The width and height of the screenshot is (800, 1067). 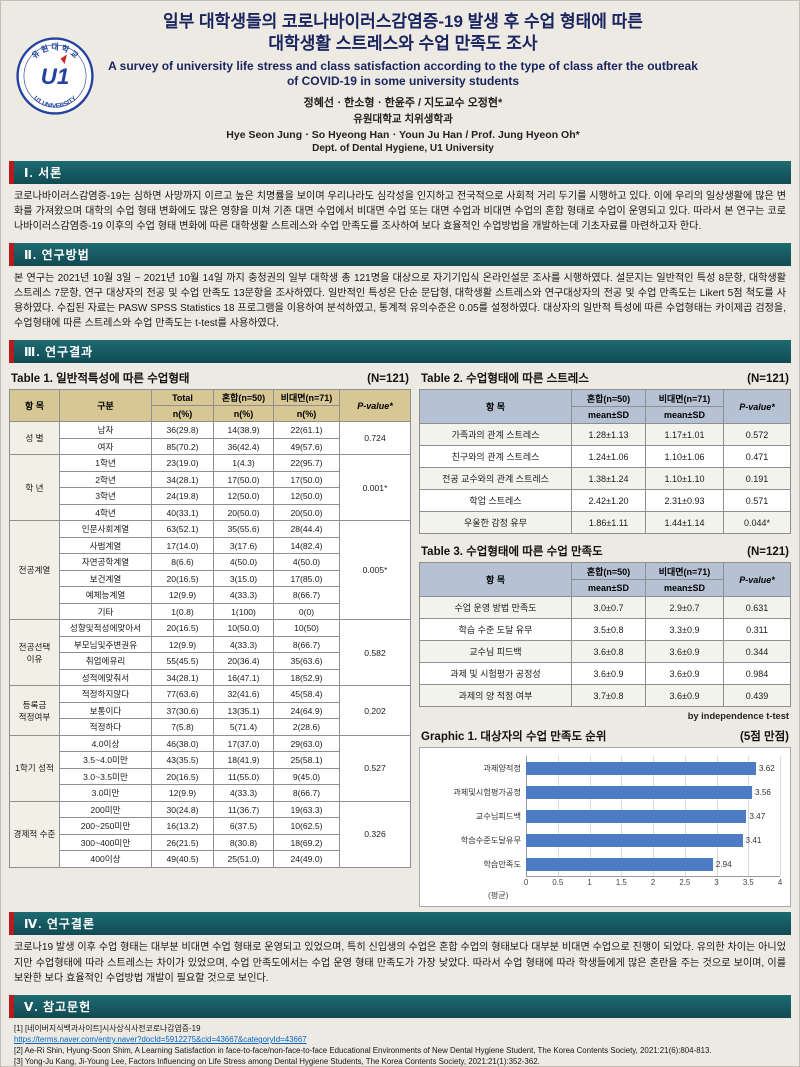 What do you see at coordinates (684, 501) in the screenshot?
I see `table-cell: 2.31±0.93` at bounding box center [684, 501].